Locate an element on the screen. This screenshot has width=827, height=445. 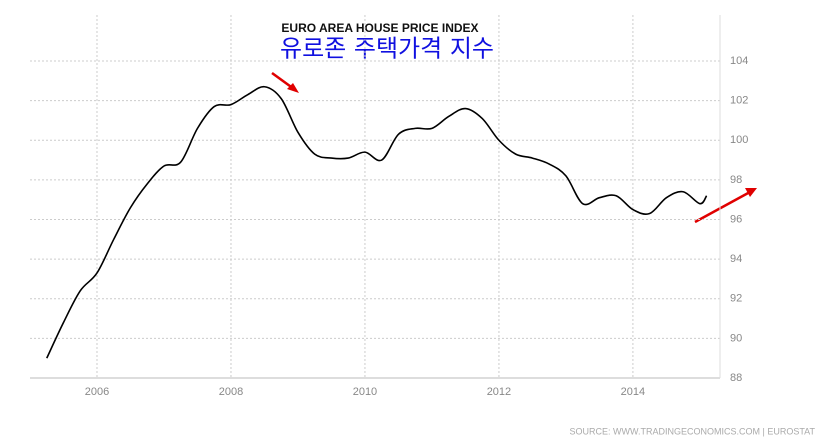
y-tick-label: 98 is located at coordinates (736, 180).